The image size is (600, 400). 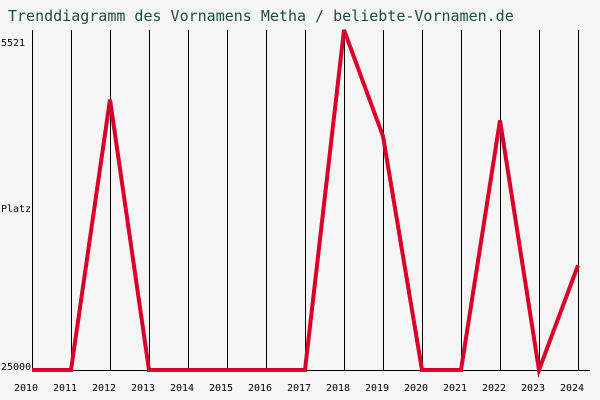 What do you see at coordinates (572, 388) in the screenshot?
I see `x-tick-label: 2024` at bounding box center [572, 388].